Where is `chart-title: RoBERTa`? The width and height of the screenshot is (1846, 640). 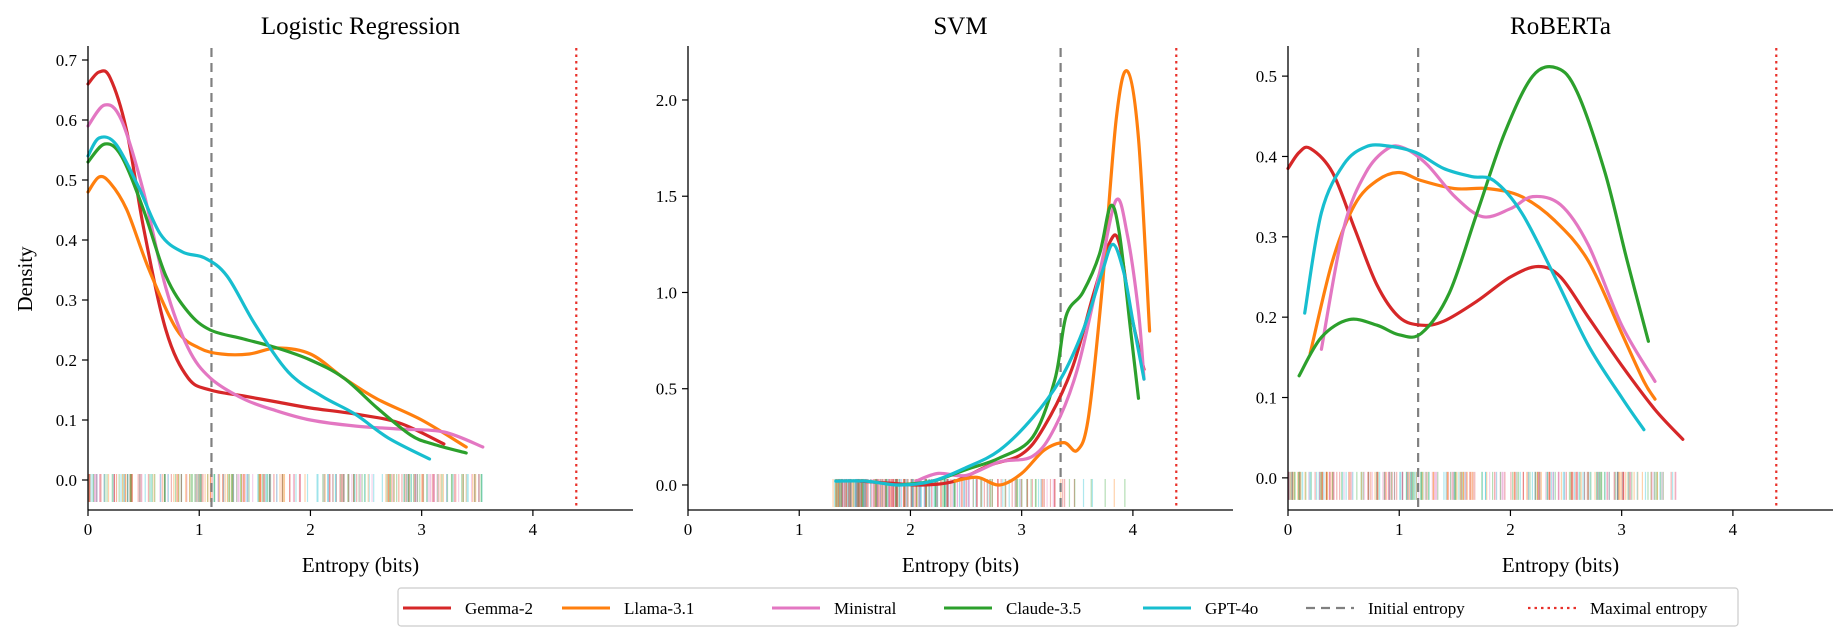 chart-title: RoBERTa is located at coordinates (1560, 26).